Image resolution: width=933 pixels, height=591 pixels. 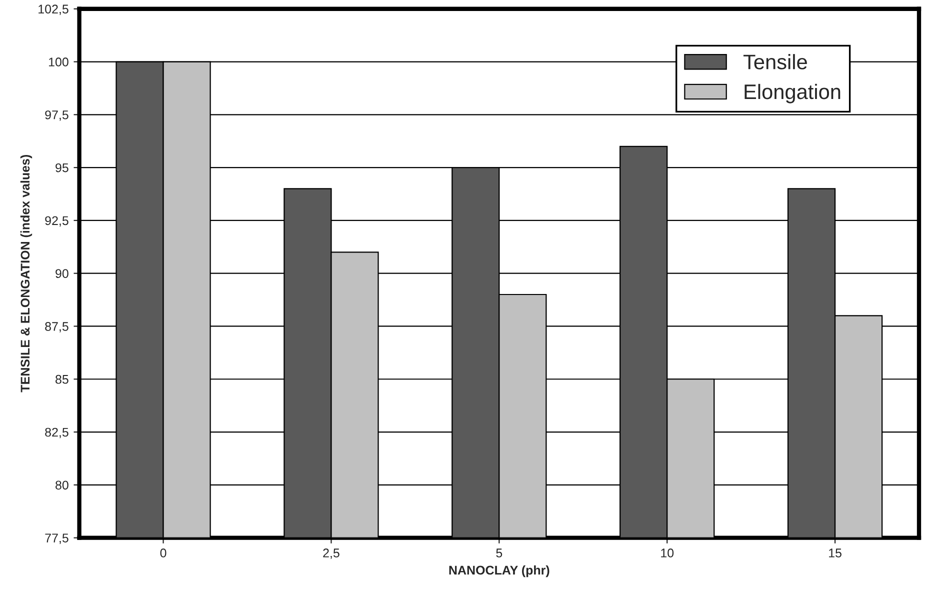 I want to click on y-tick-label: 95, so click(x=62, y=167).